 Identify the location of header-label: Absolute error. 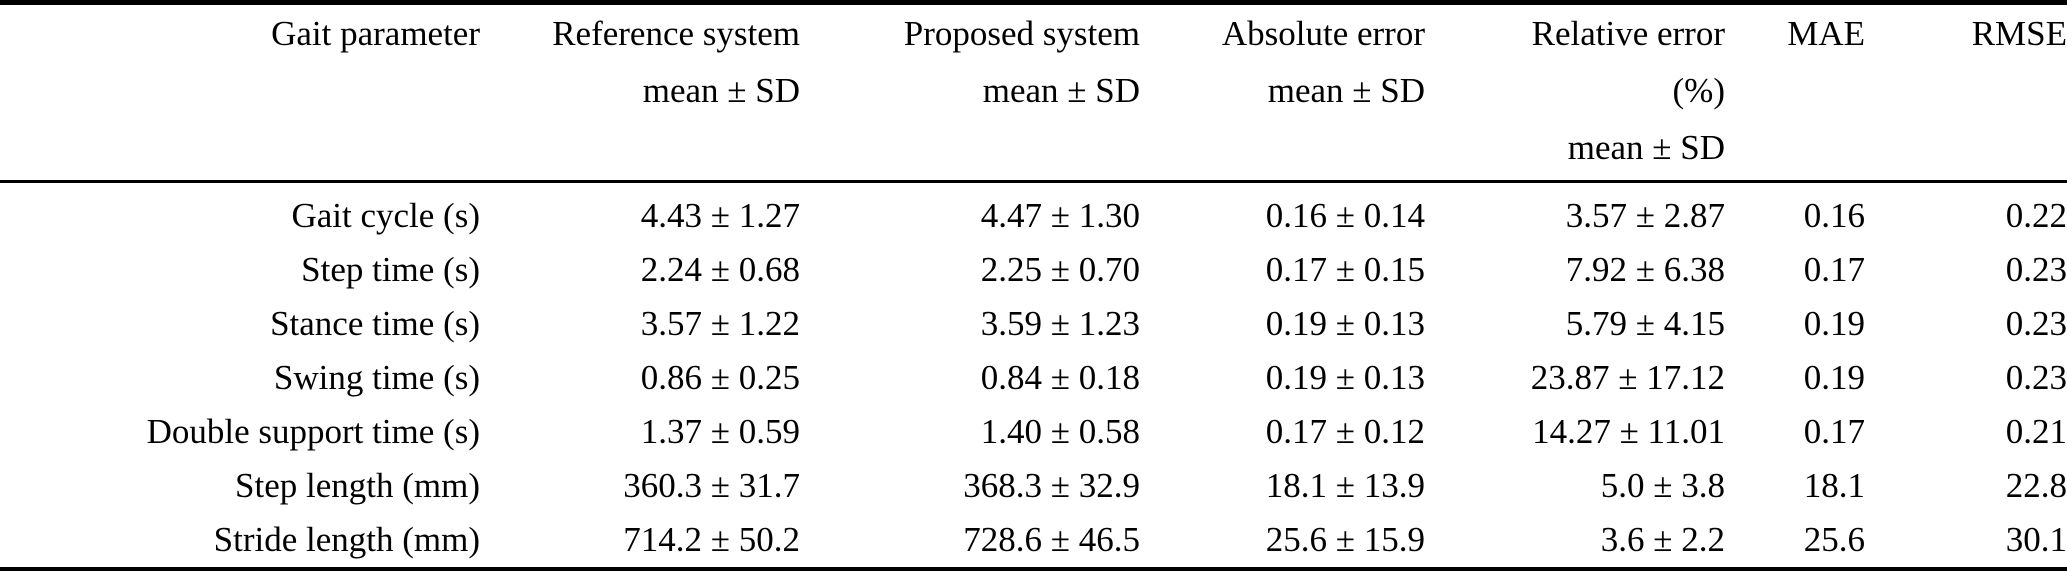
(1323, 33).